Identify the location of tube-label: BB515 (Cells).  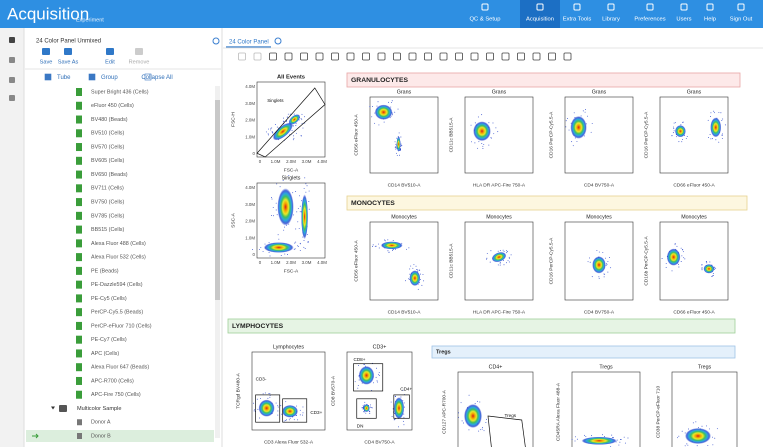
(107, 230).